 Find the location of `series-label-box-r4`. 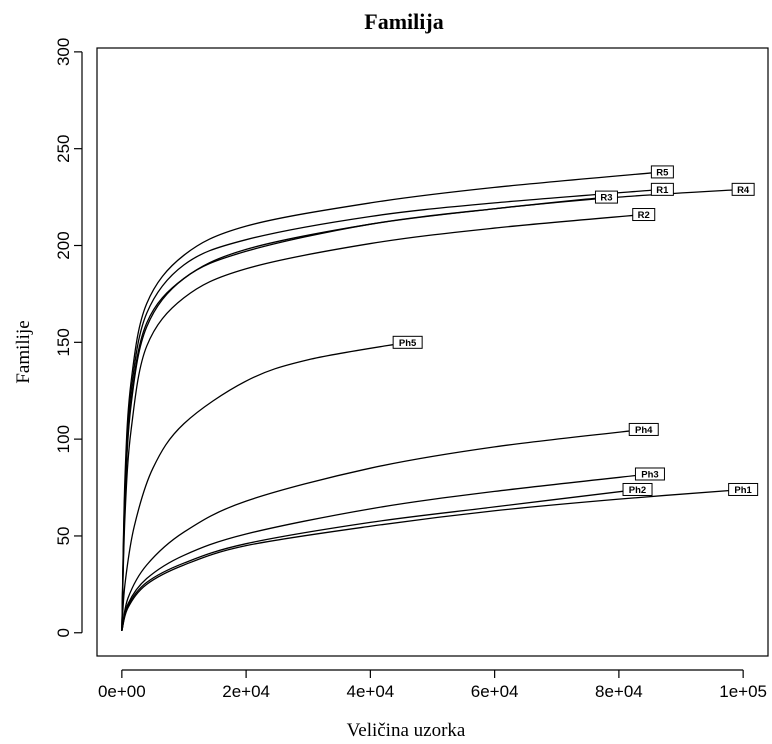

series-label-box-r4 is located at coordinates (743, 189).